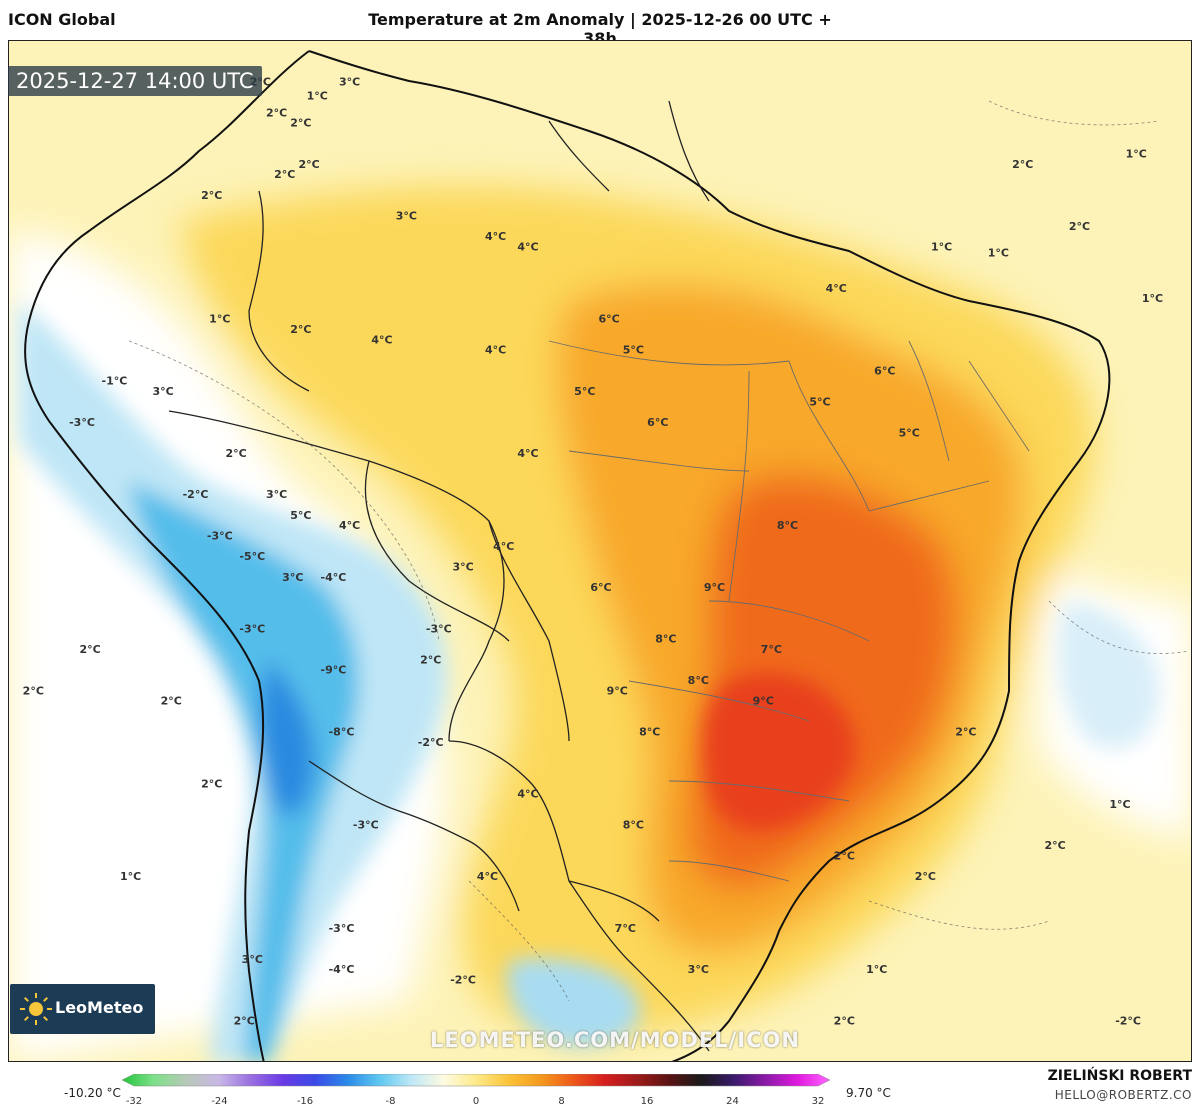 The image size is (1200, 1108). I want to click on leometeo-logo: LeoMeteo, so click(82, 1009).